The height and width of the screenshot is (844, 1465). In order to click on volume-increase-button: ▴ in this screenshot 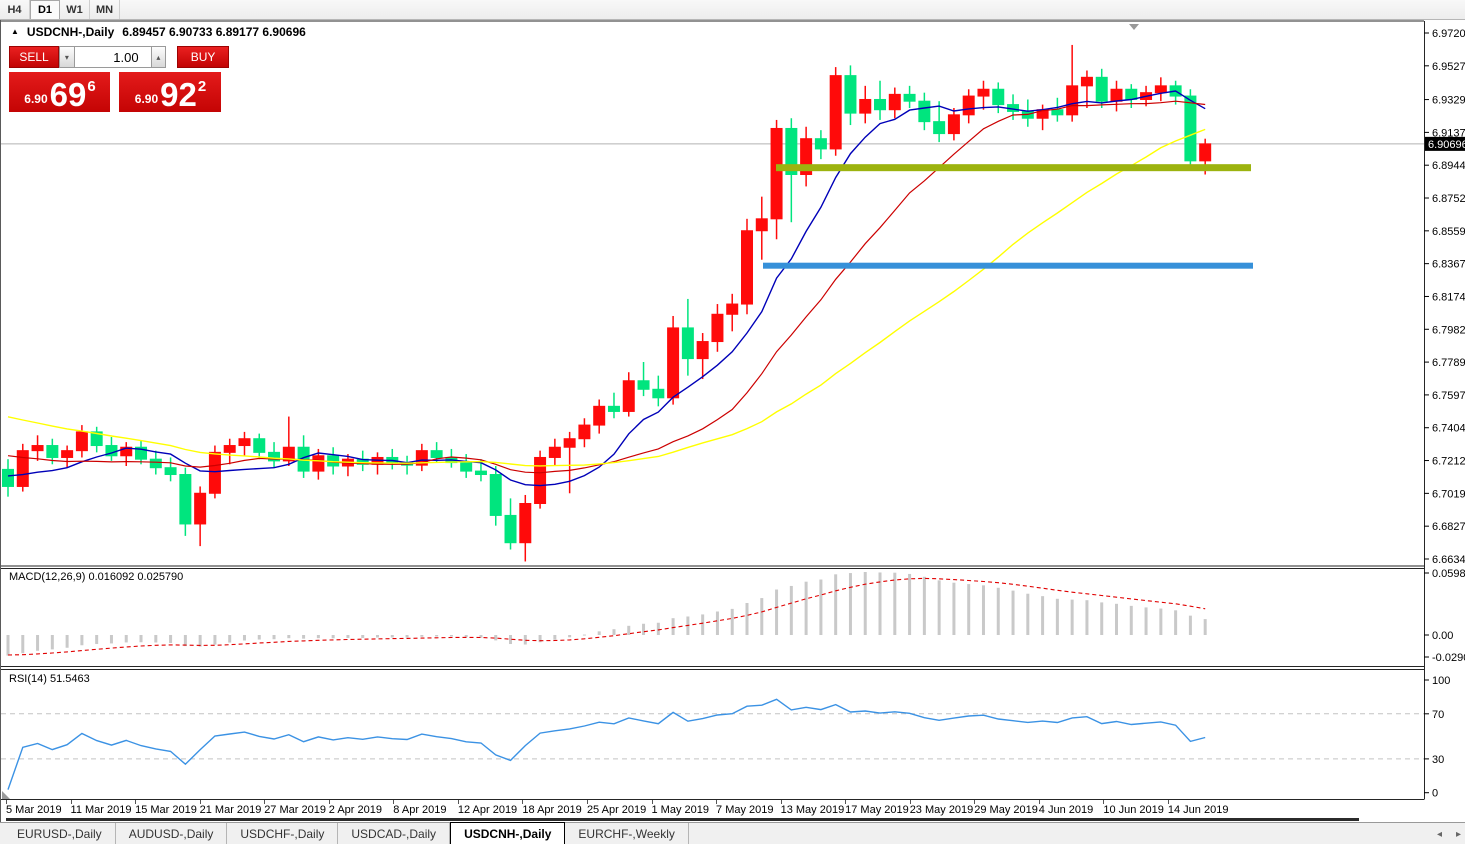, I will do `click(158, 57)`.